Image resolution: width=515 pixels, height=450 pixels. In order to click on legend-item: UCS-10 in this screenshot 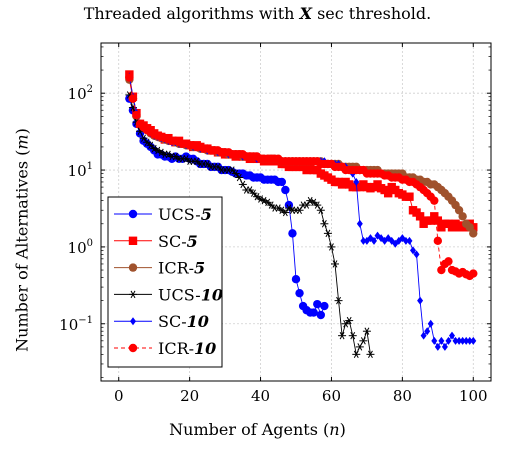, I will do `click(168, 294)`.